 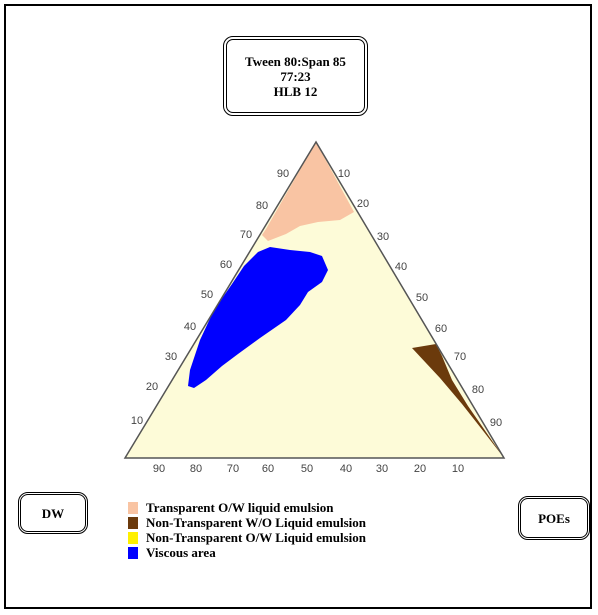 I want to click on legend-item: Viscous area, so click(x=247, y=552).